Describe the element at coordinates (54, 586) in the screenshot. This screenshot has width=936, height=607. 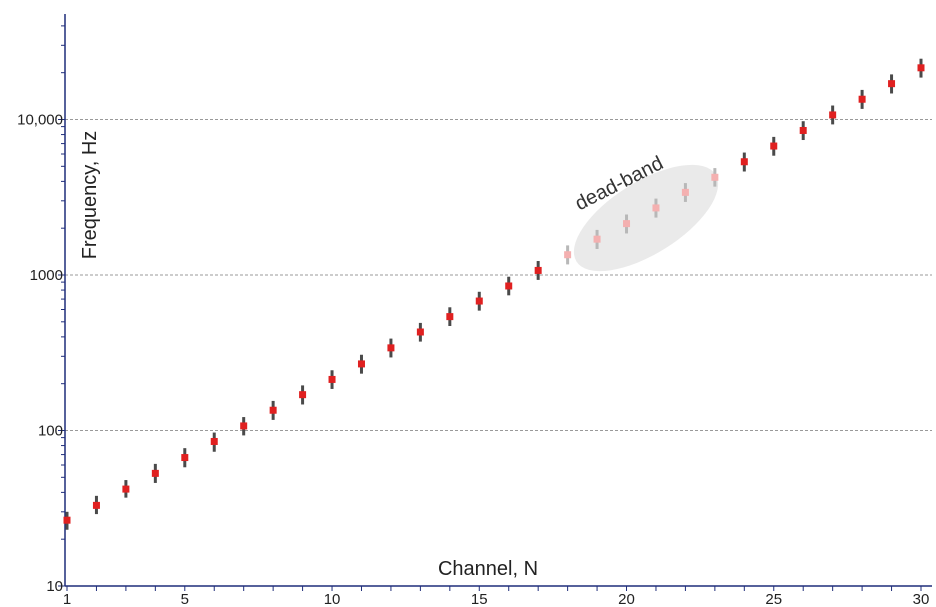
I see `y-tick-label: 10` at that location.